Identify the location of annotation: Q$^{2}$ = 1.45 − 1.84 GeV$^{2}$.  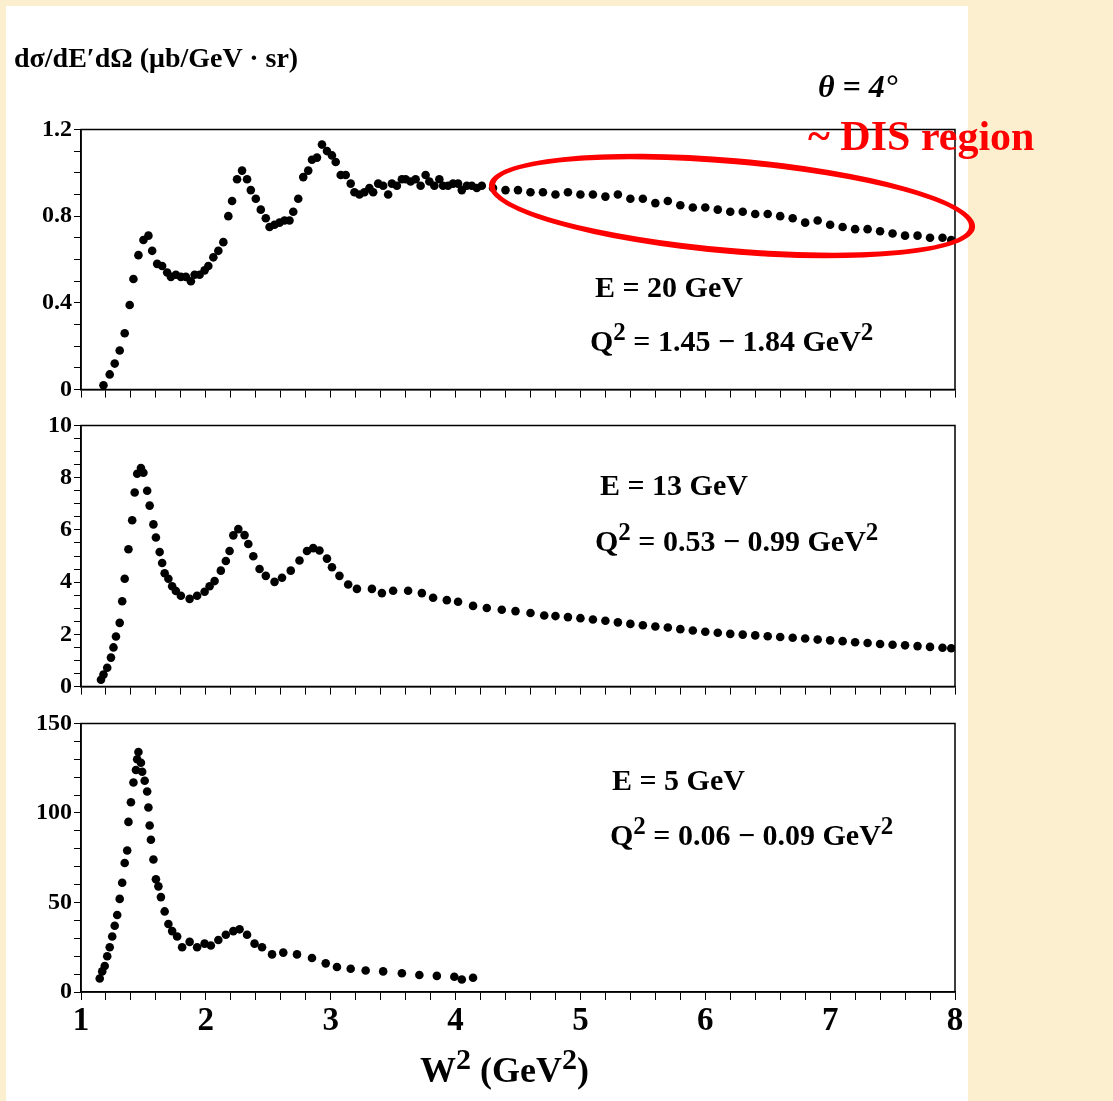
(732, 338).